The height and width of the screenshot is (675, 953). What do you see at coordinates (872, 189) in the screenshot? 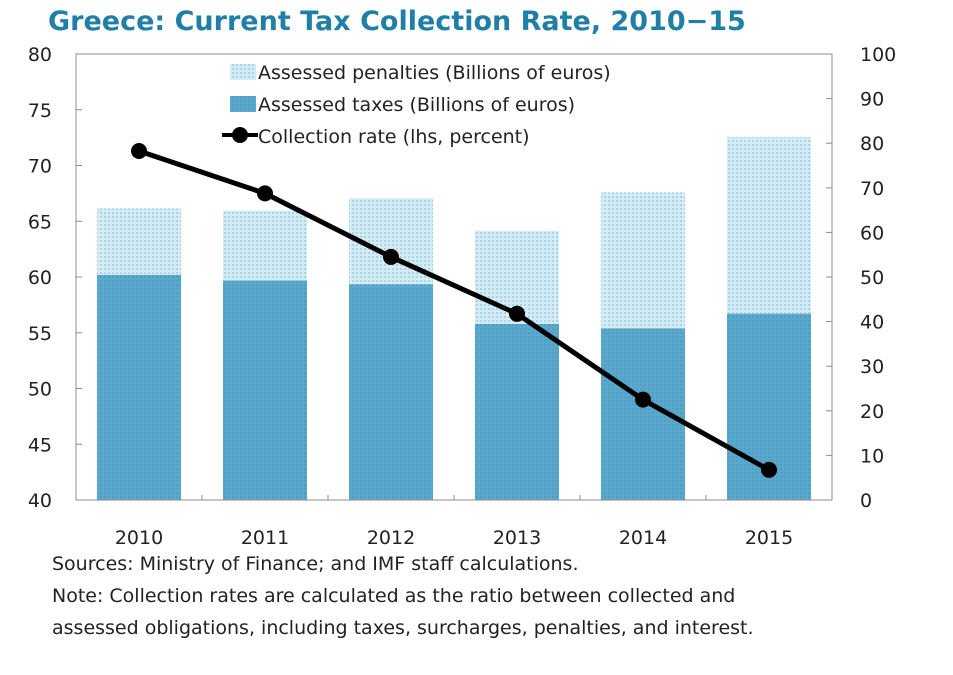
I see `y-right-tick-label: 70` at bounding box center [872, 189].